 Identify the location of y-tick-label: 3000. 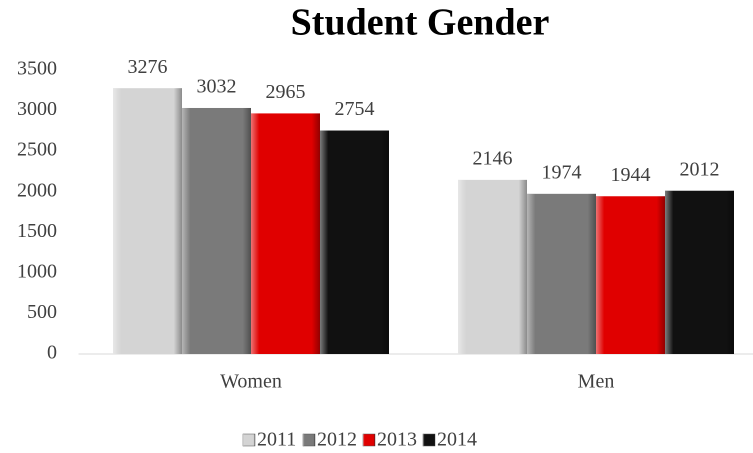
(37, 109).